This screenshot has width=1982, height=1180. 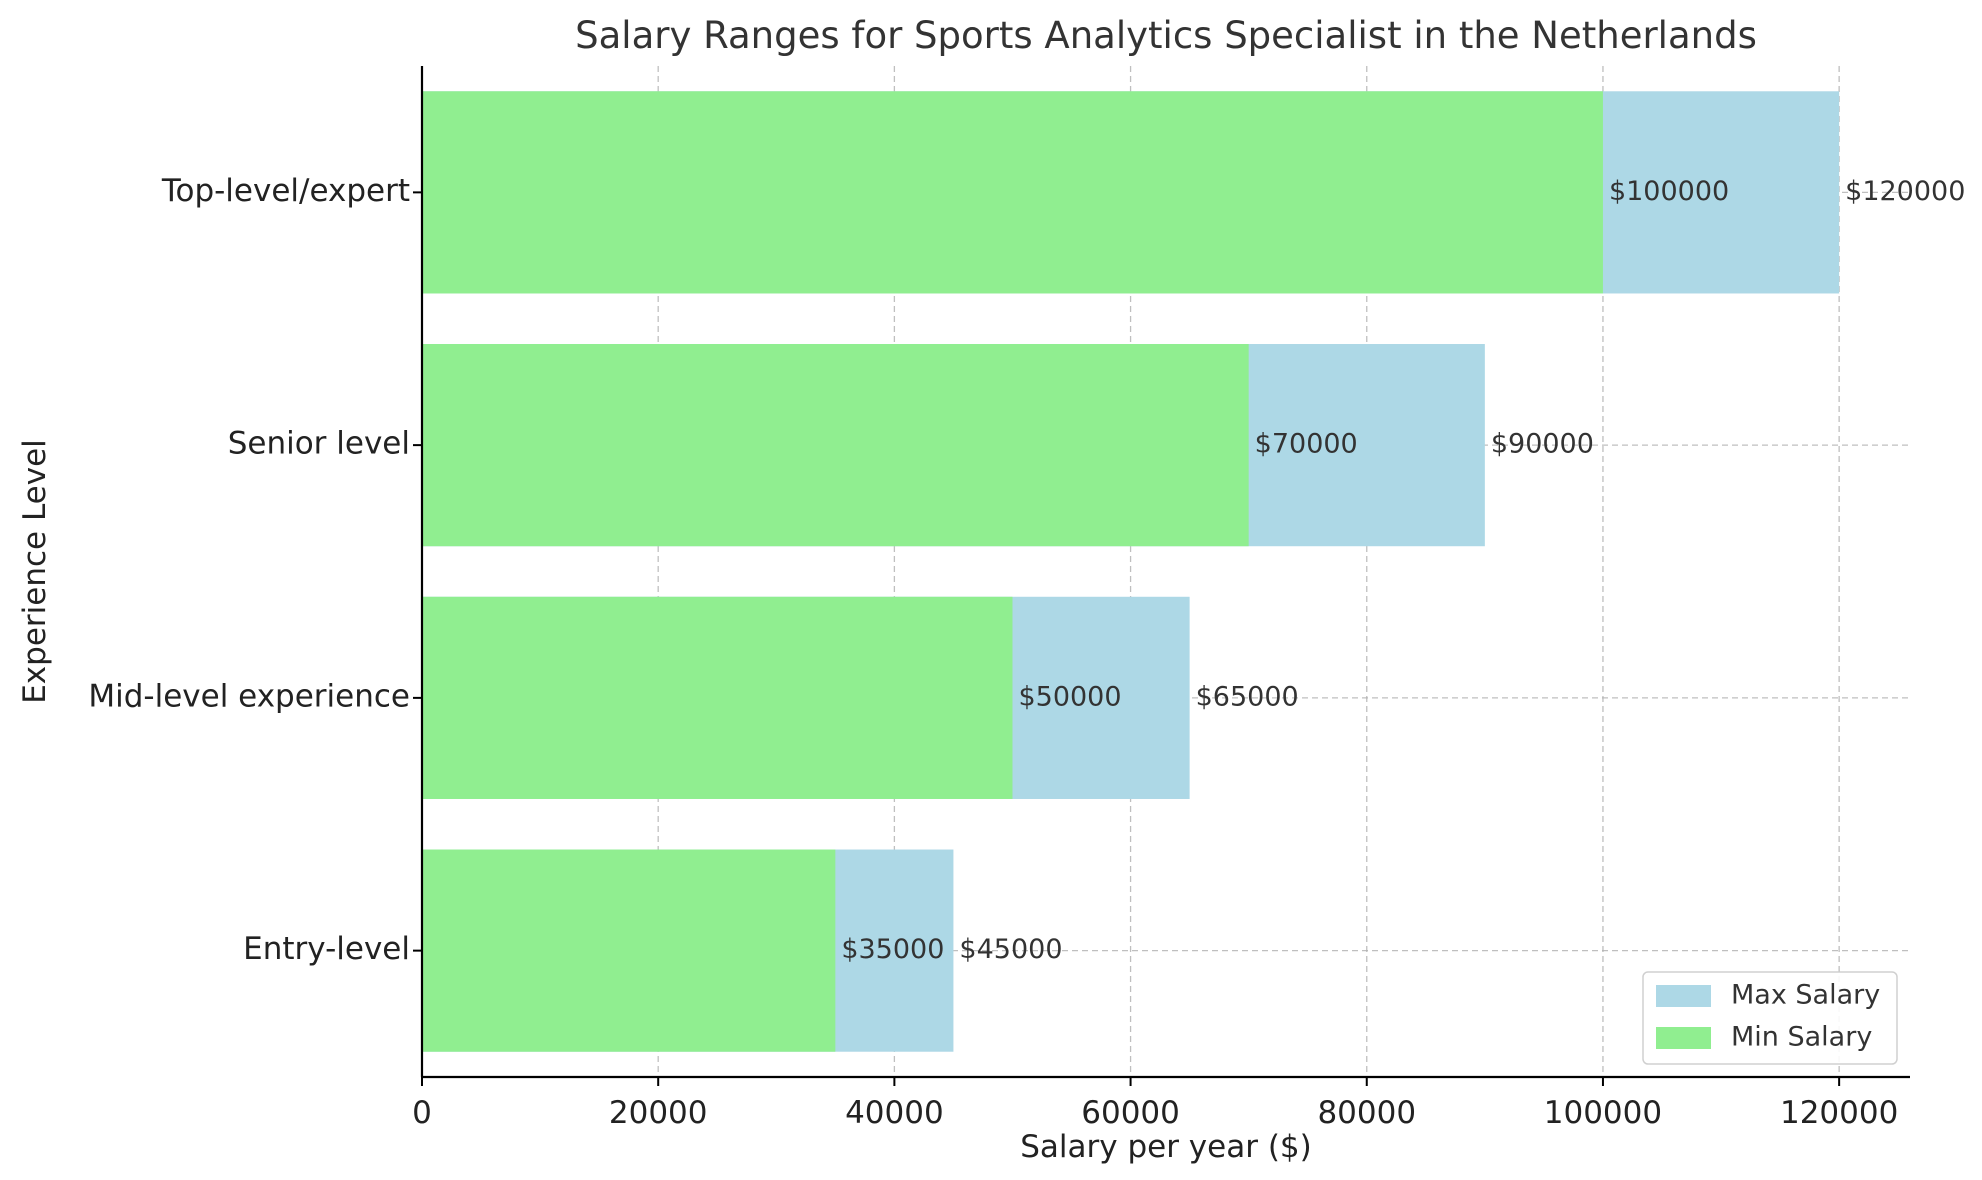 I want to click on bar-value-label: $90000, so click(x=1542, y=444).